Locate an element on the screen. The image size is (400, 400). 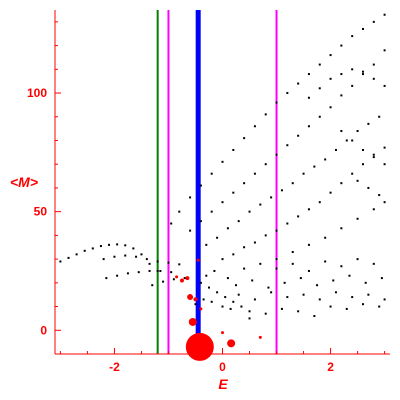
red-series-layer is located at coordinates (218, 309).